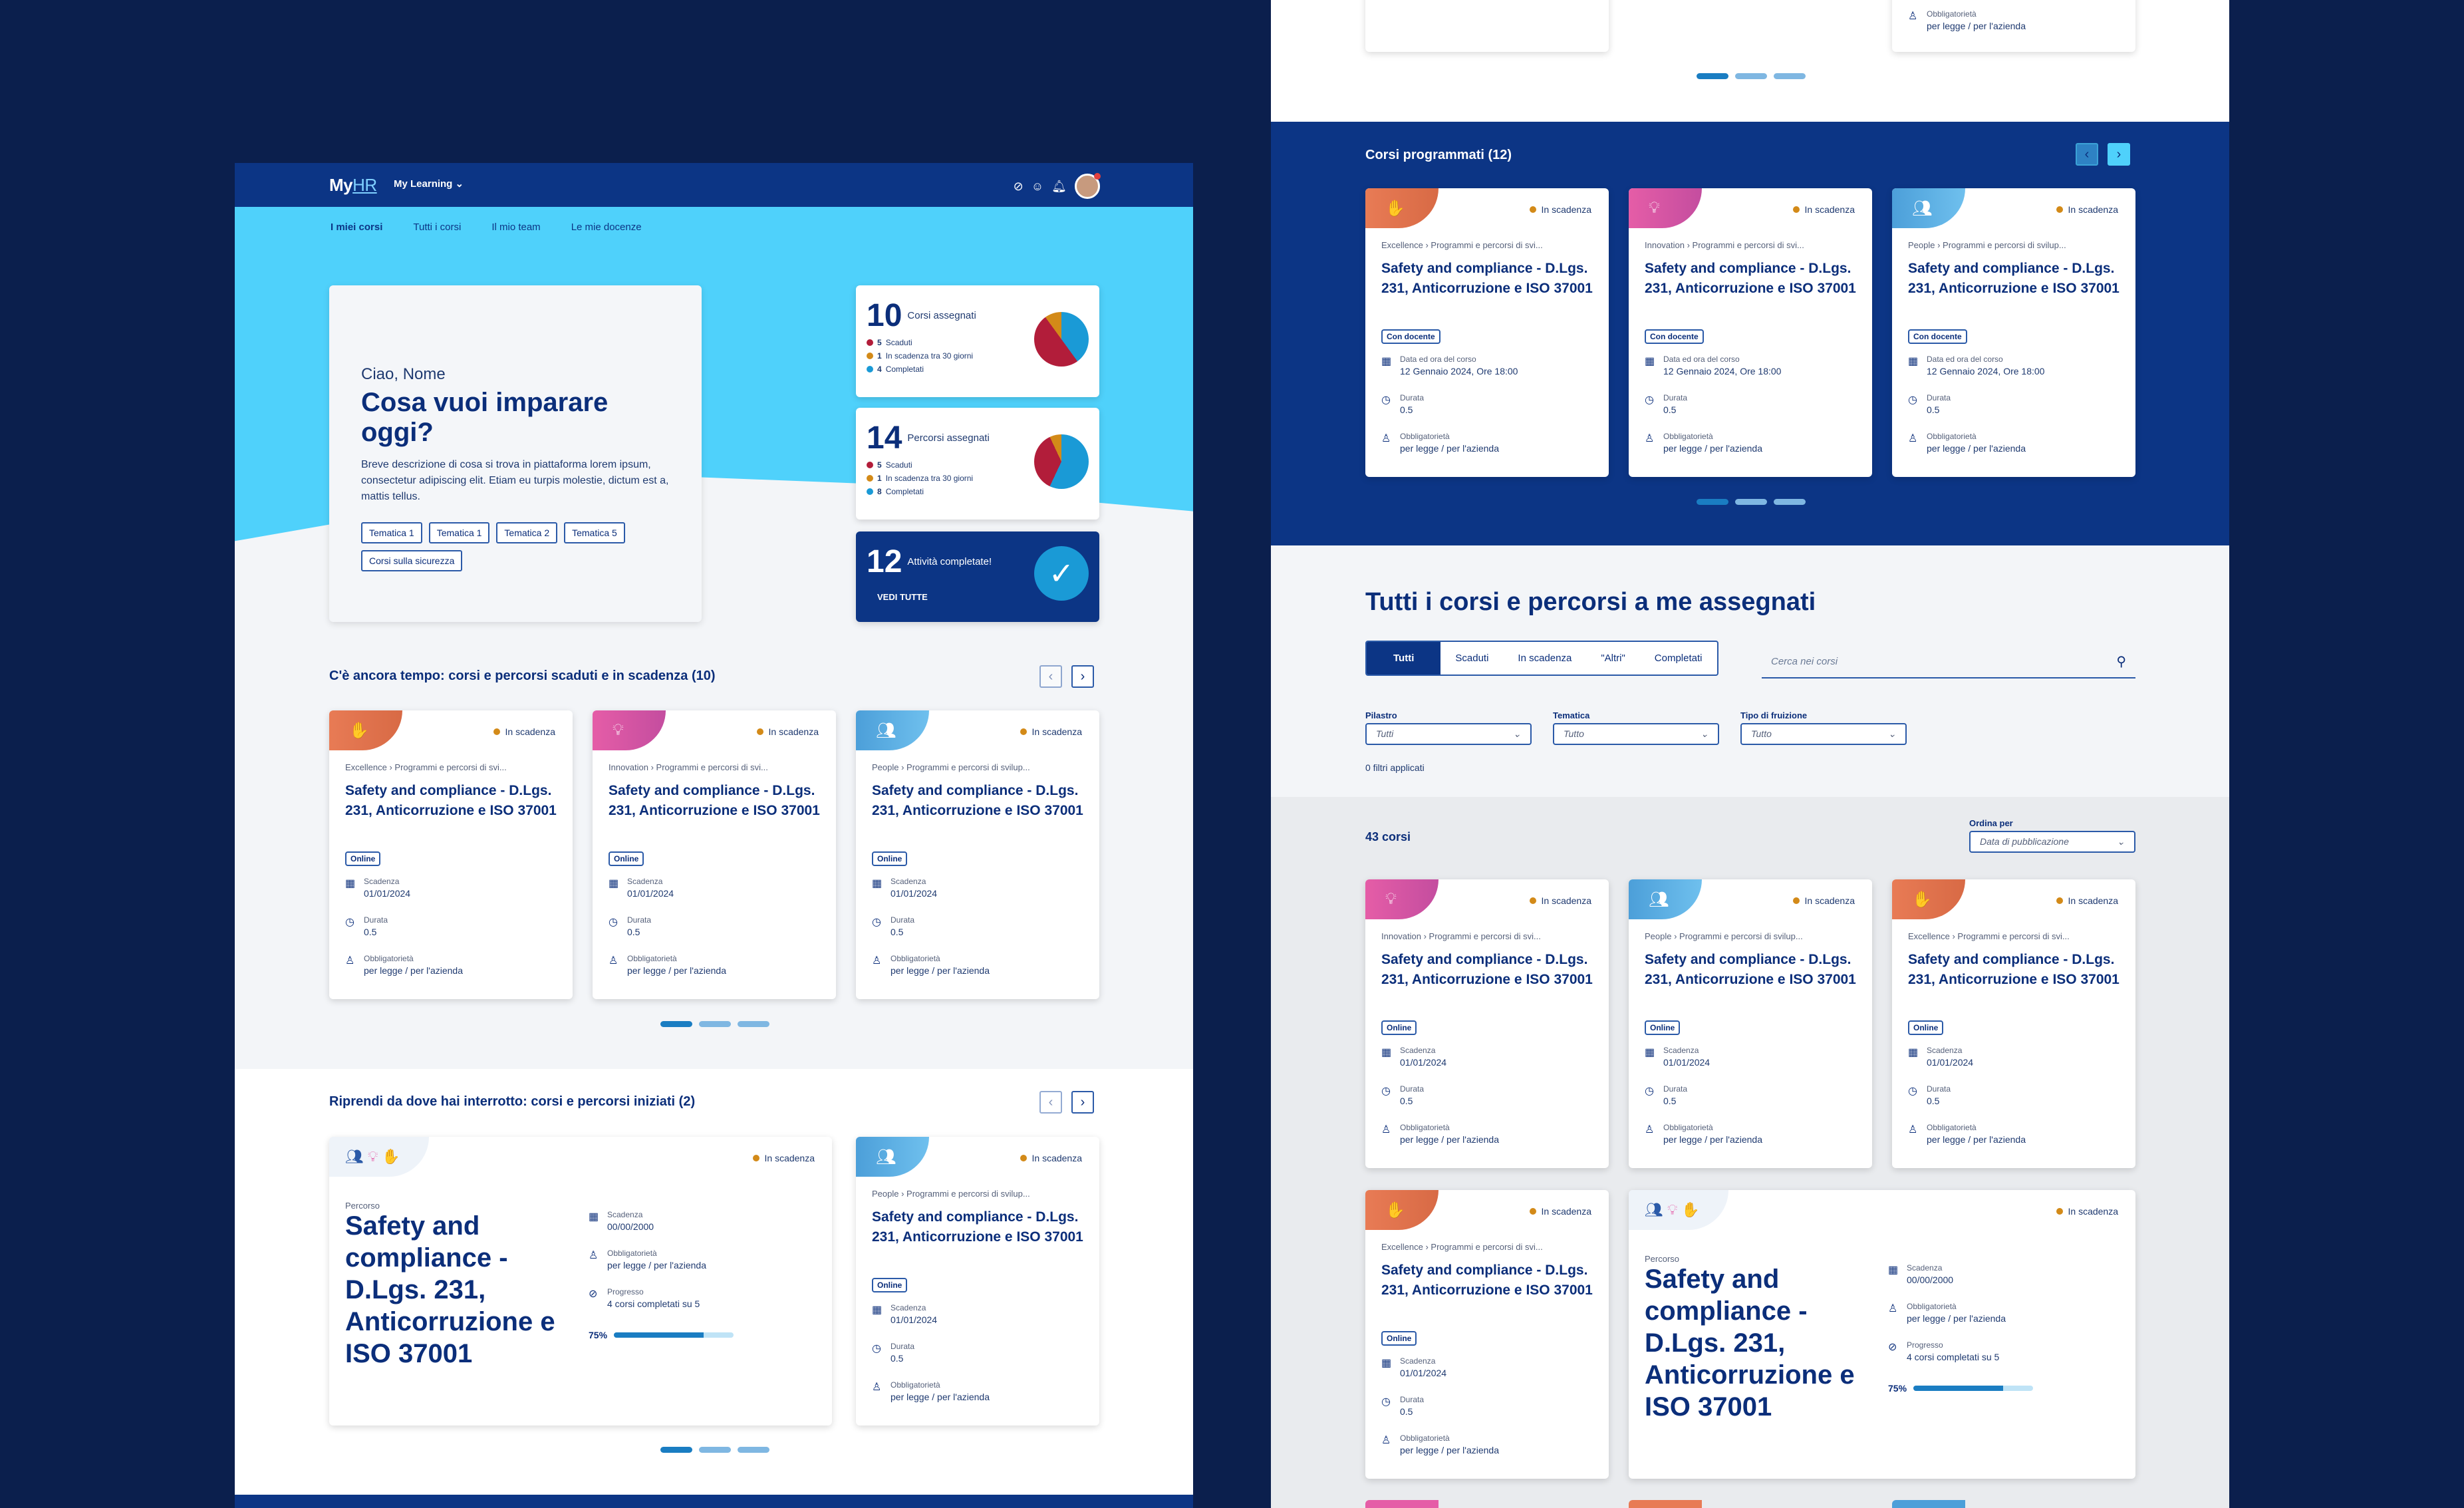  What do you see at coordinates (353, 185) in the screenshot?
I see `logo: MyHR` at bounding box center [353, 185].